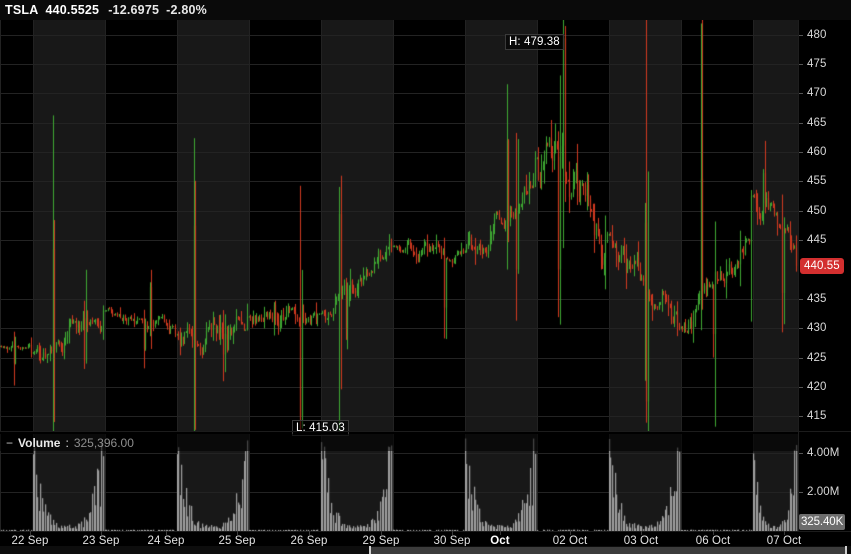 This screenshot has width=851, height=554. I want to click on symbol-label: TSLA, so click(22, 10).